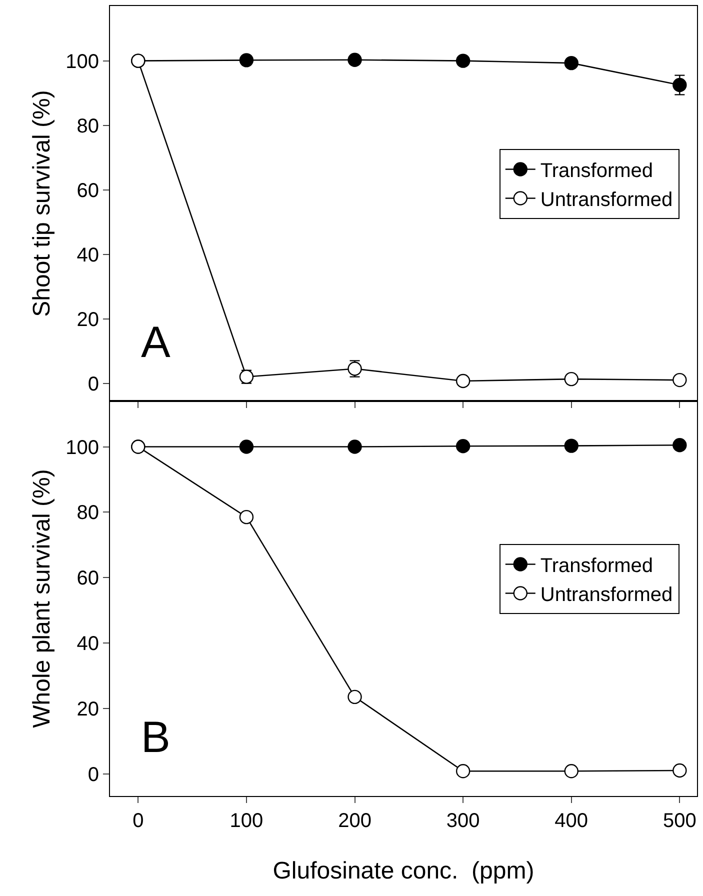 Image resolution: width=703 pixels, height=896 pixels. What do you see at coordinates (355, 821) in the screenshot?
I see `x-tick-label: 200` at bounding box center [355, 821].